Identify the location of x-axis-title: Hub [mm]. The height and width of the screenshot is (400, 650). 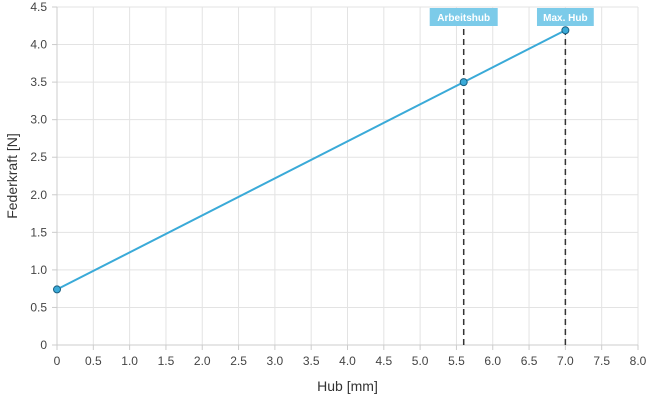
(347, 386).